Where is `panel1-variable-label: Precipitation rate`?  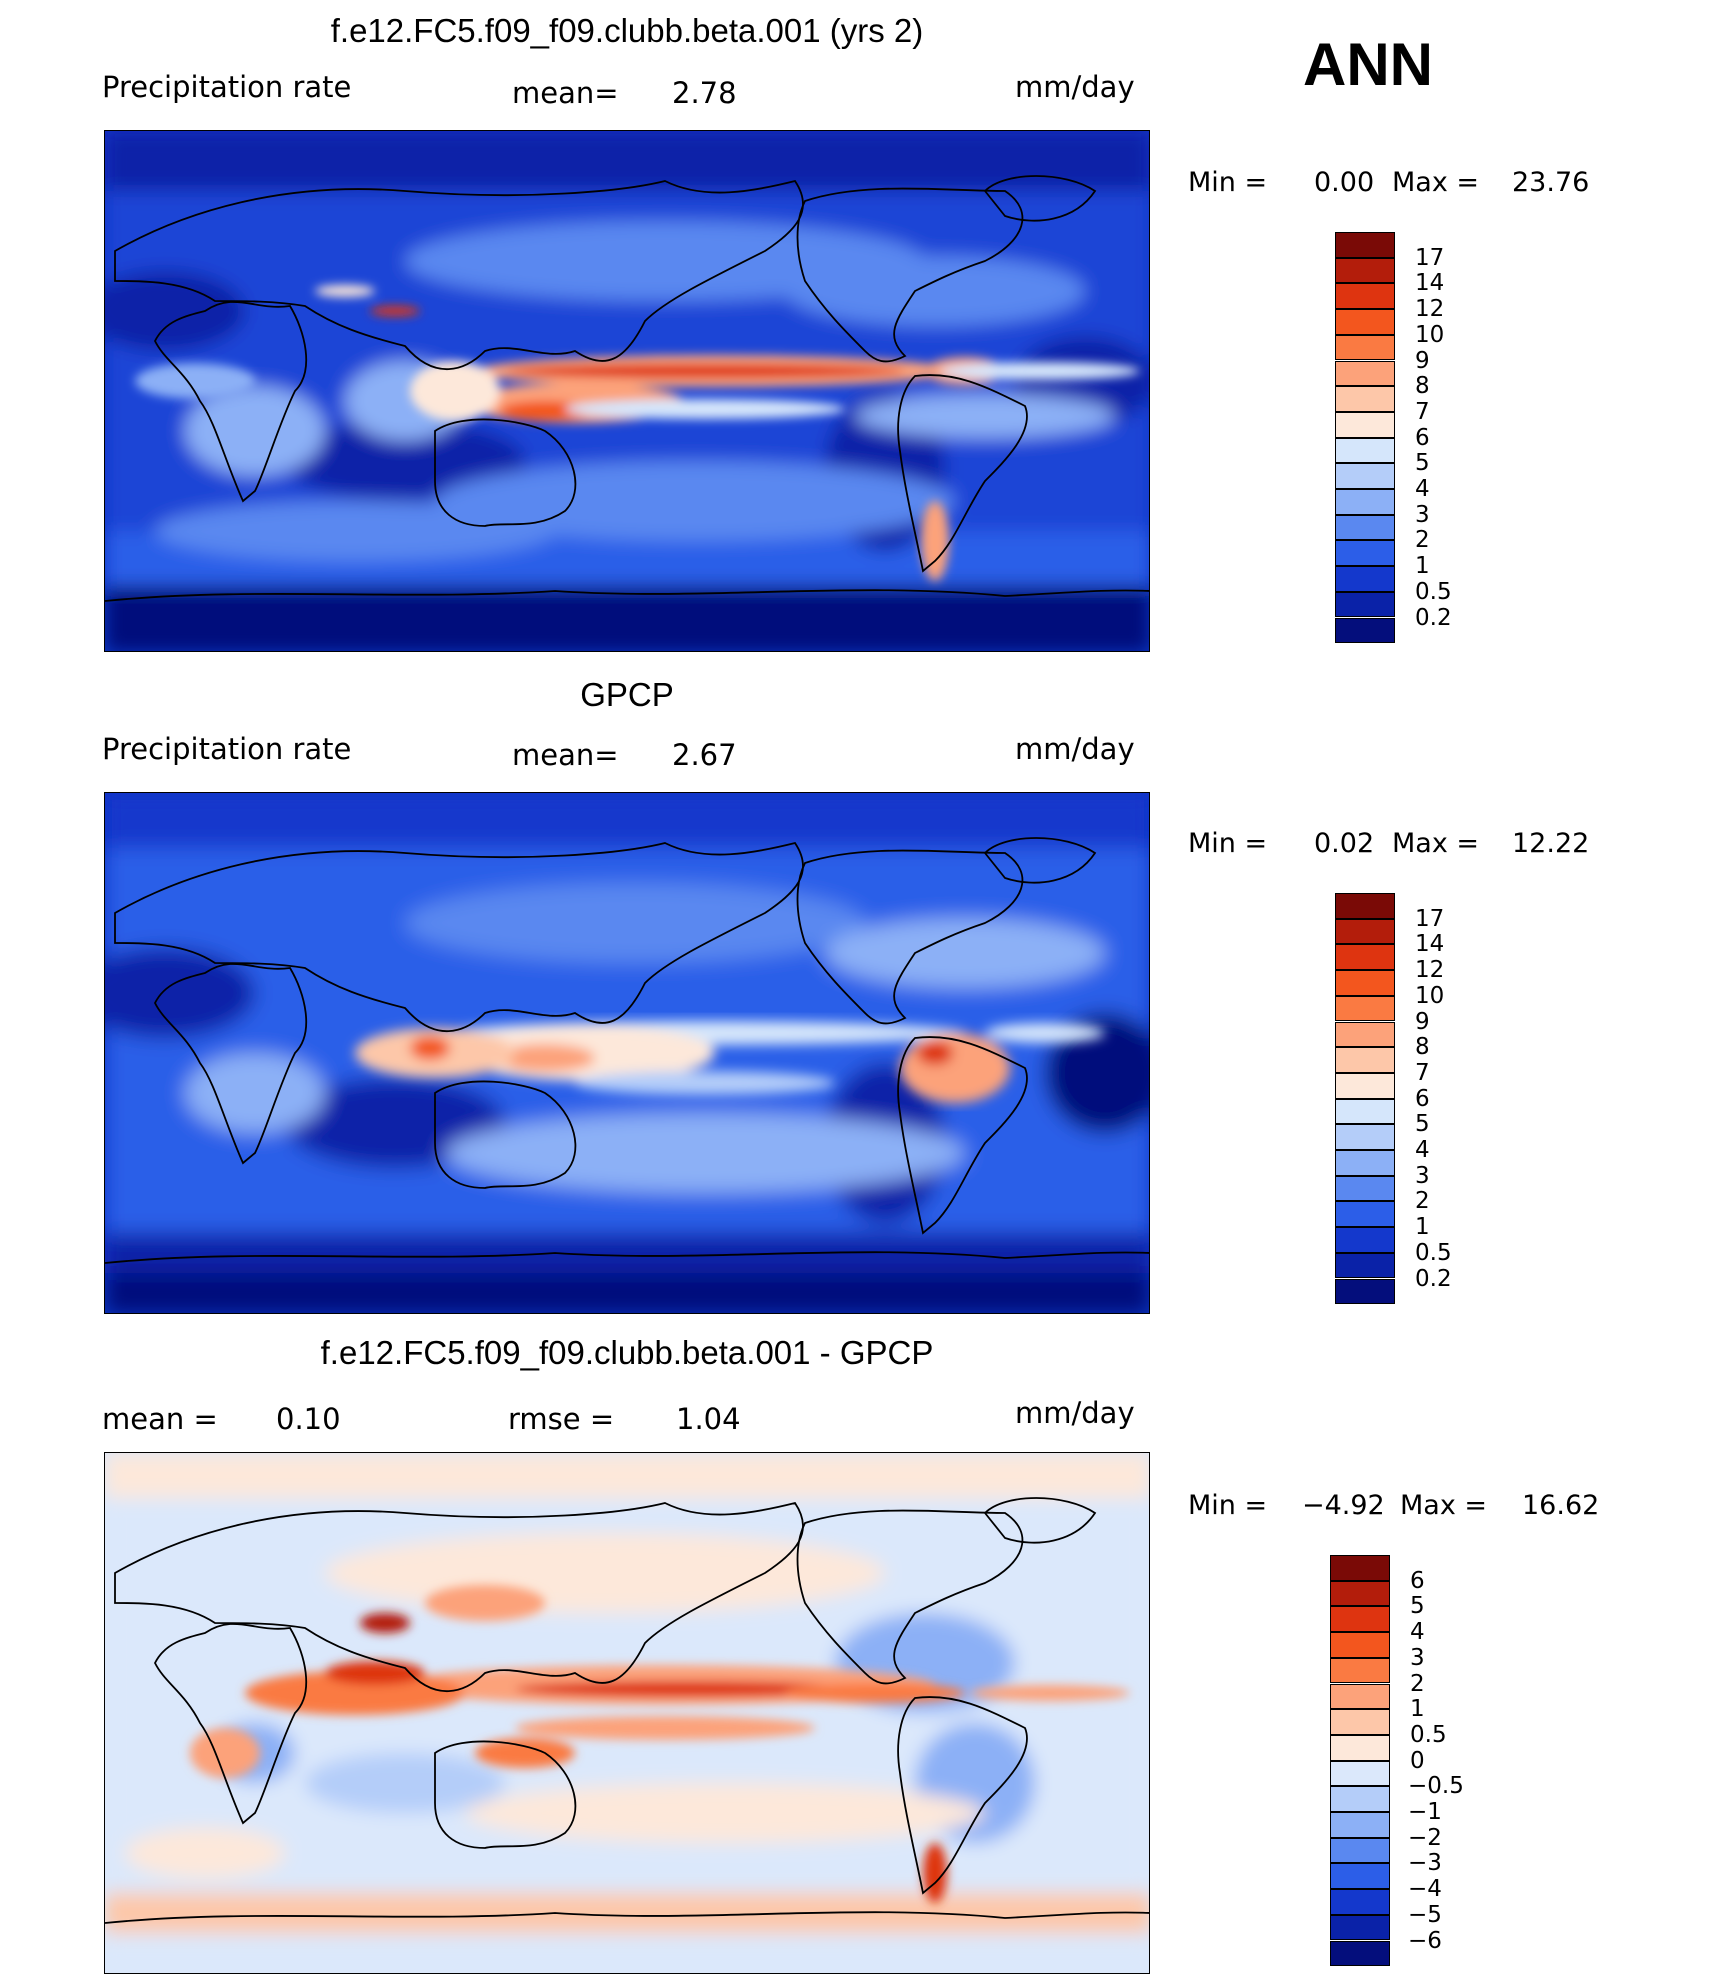 panel1-variable-label: Precipitation rate is located at coordinates (227, 87).